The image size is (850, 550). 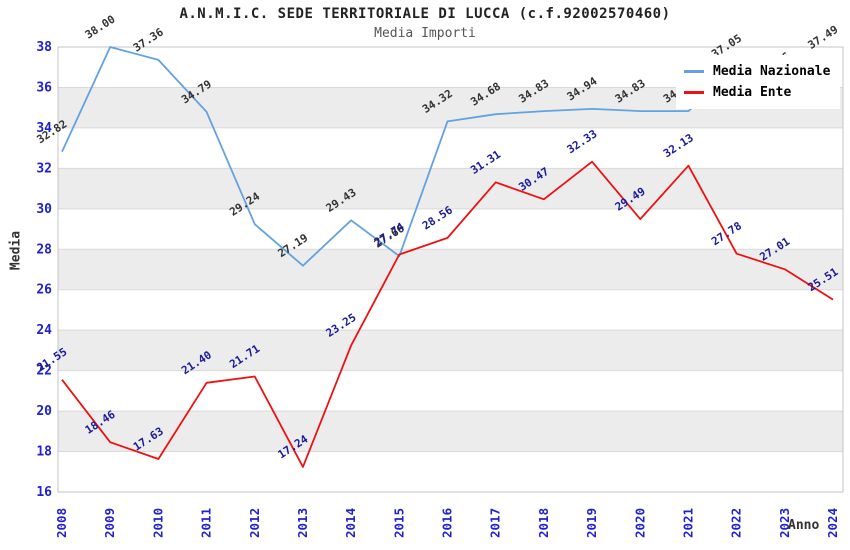 I want to click on x-tick-label: 2015, so click(x=398, y=523).